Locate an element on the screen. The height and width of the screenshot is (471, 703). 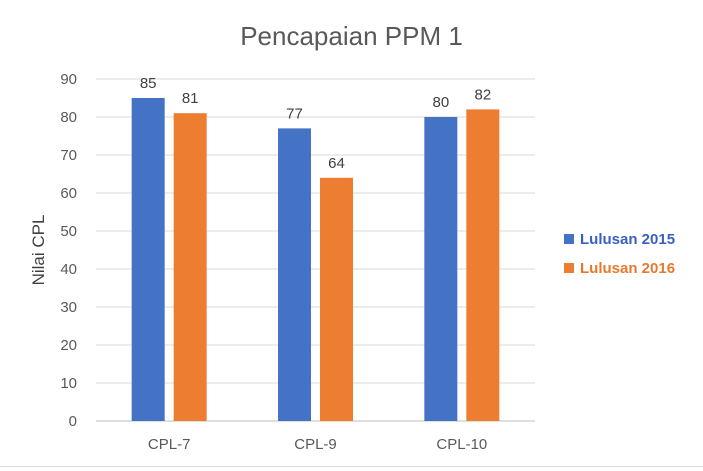
x-tick-label: CPL-9 is located at coordinates (315, 444).